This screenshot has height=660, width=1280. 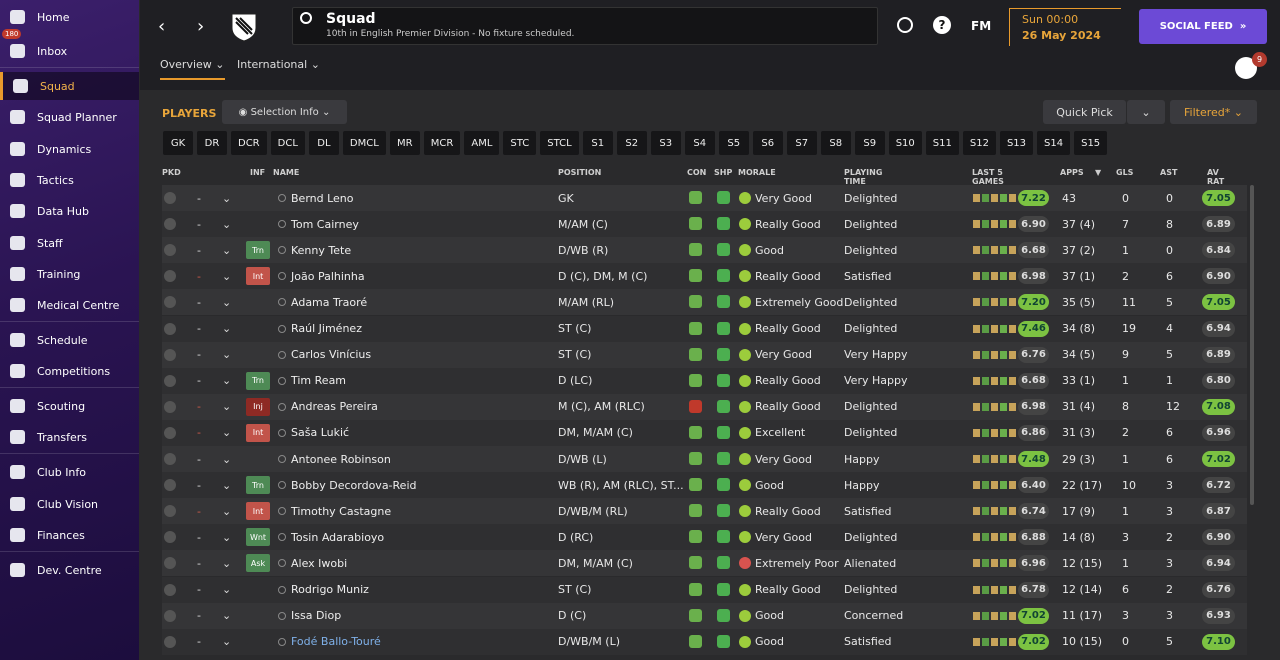 What do you see at coordinates (69, 570) in the screenshot?
I see `nav-item: Dev. Centre` at bounding box center [69, 570].